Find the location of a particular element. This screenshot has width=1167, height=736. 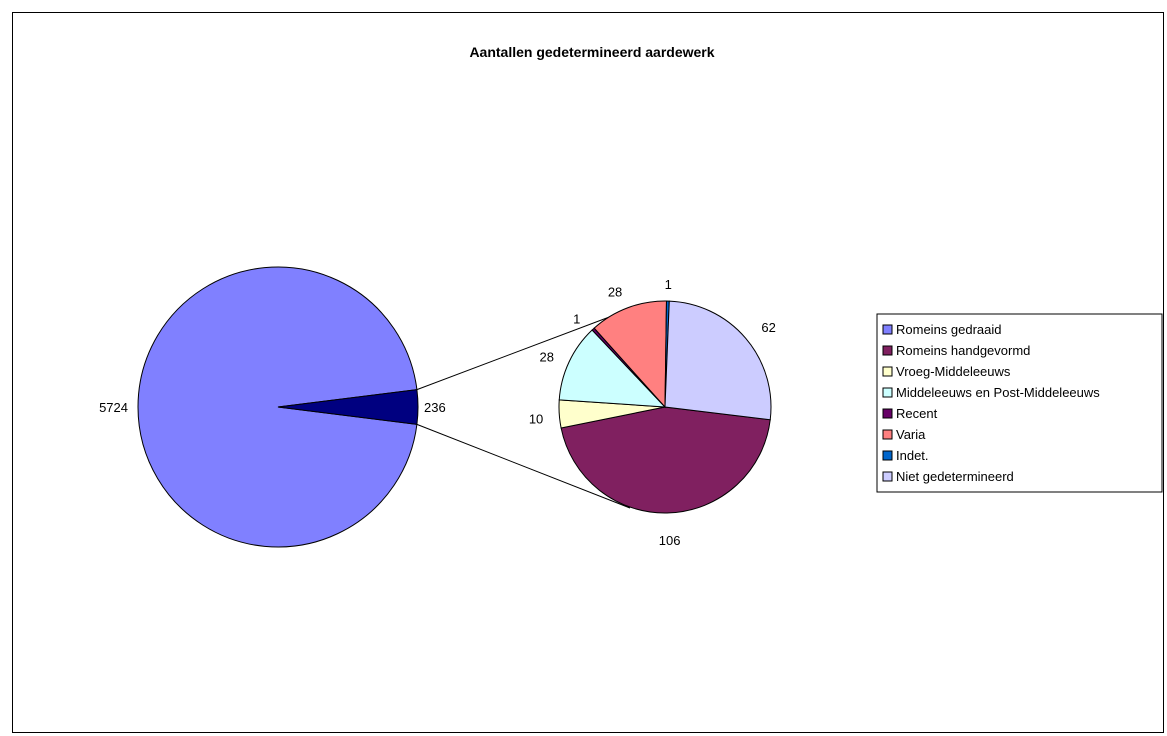

legend-swatch-varia is located at coordinates (887, 434).